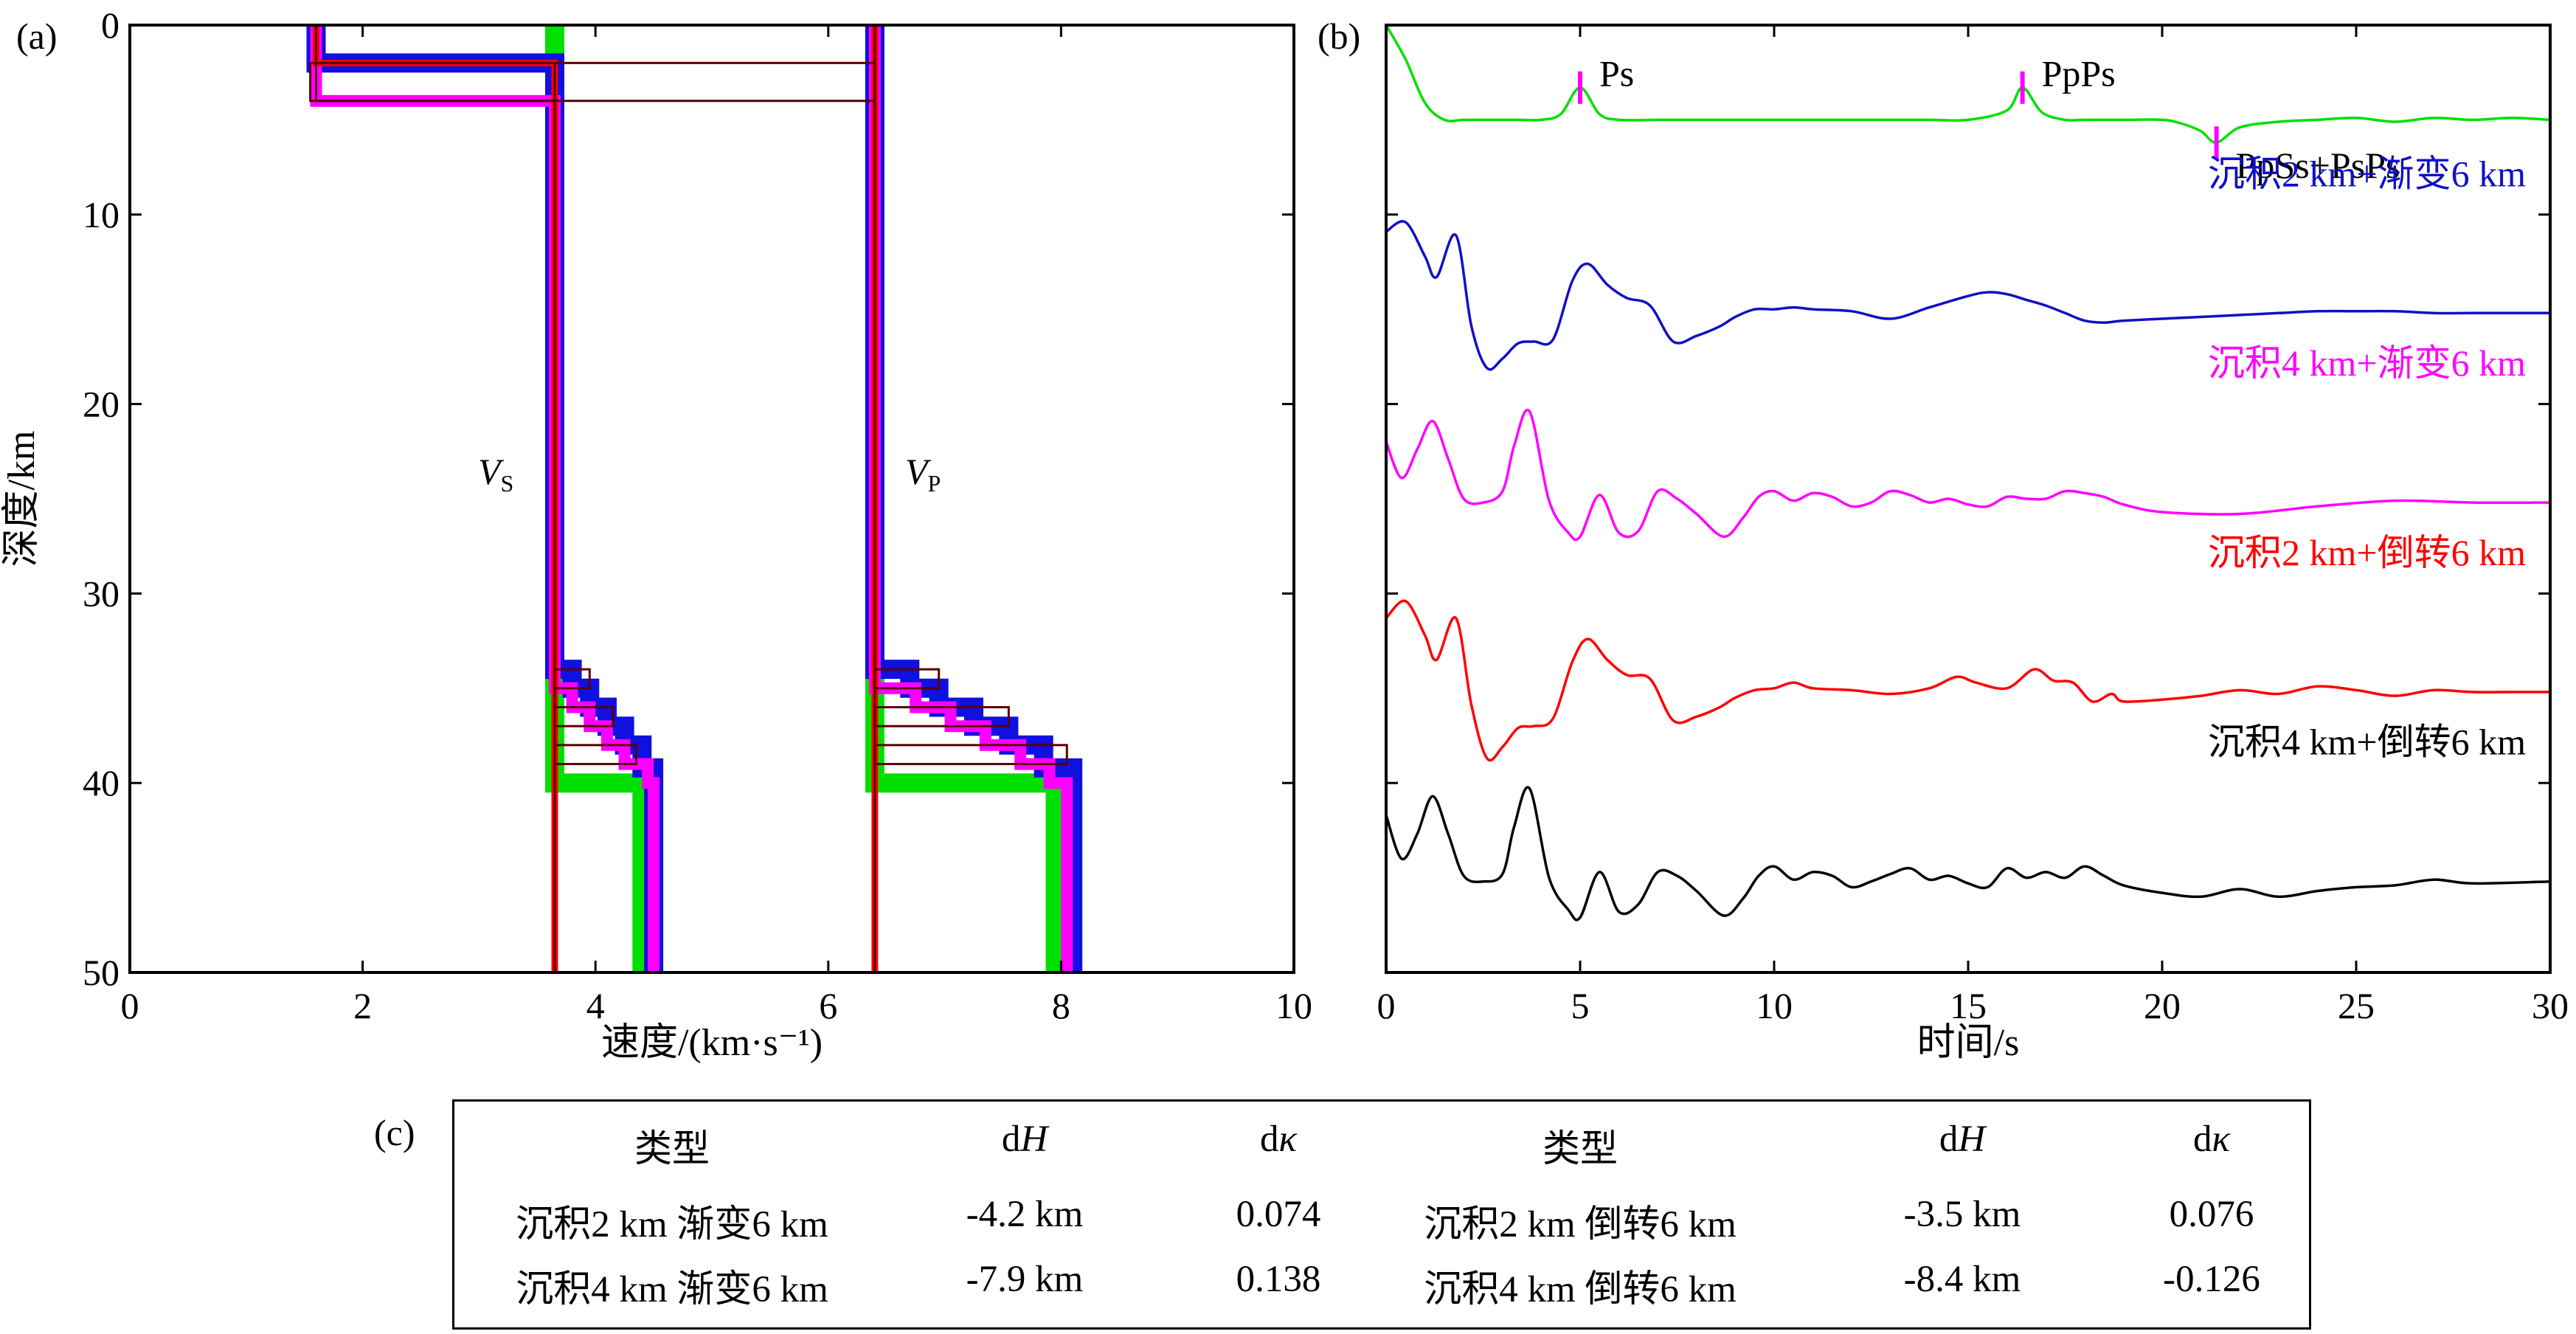 This screenshot has height=1334, width=2576. What do you see at coordinates (1061, 1005) in the screenshot?
I see `x-tick-label: 8` at bounding box center [1061, 1005].